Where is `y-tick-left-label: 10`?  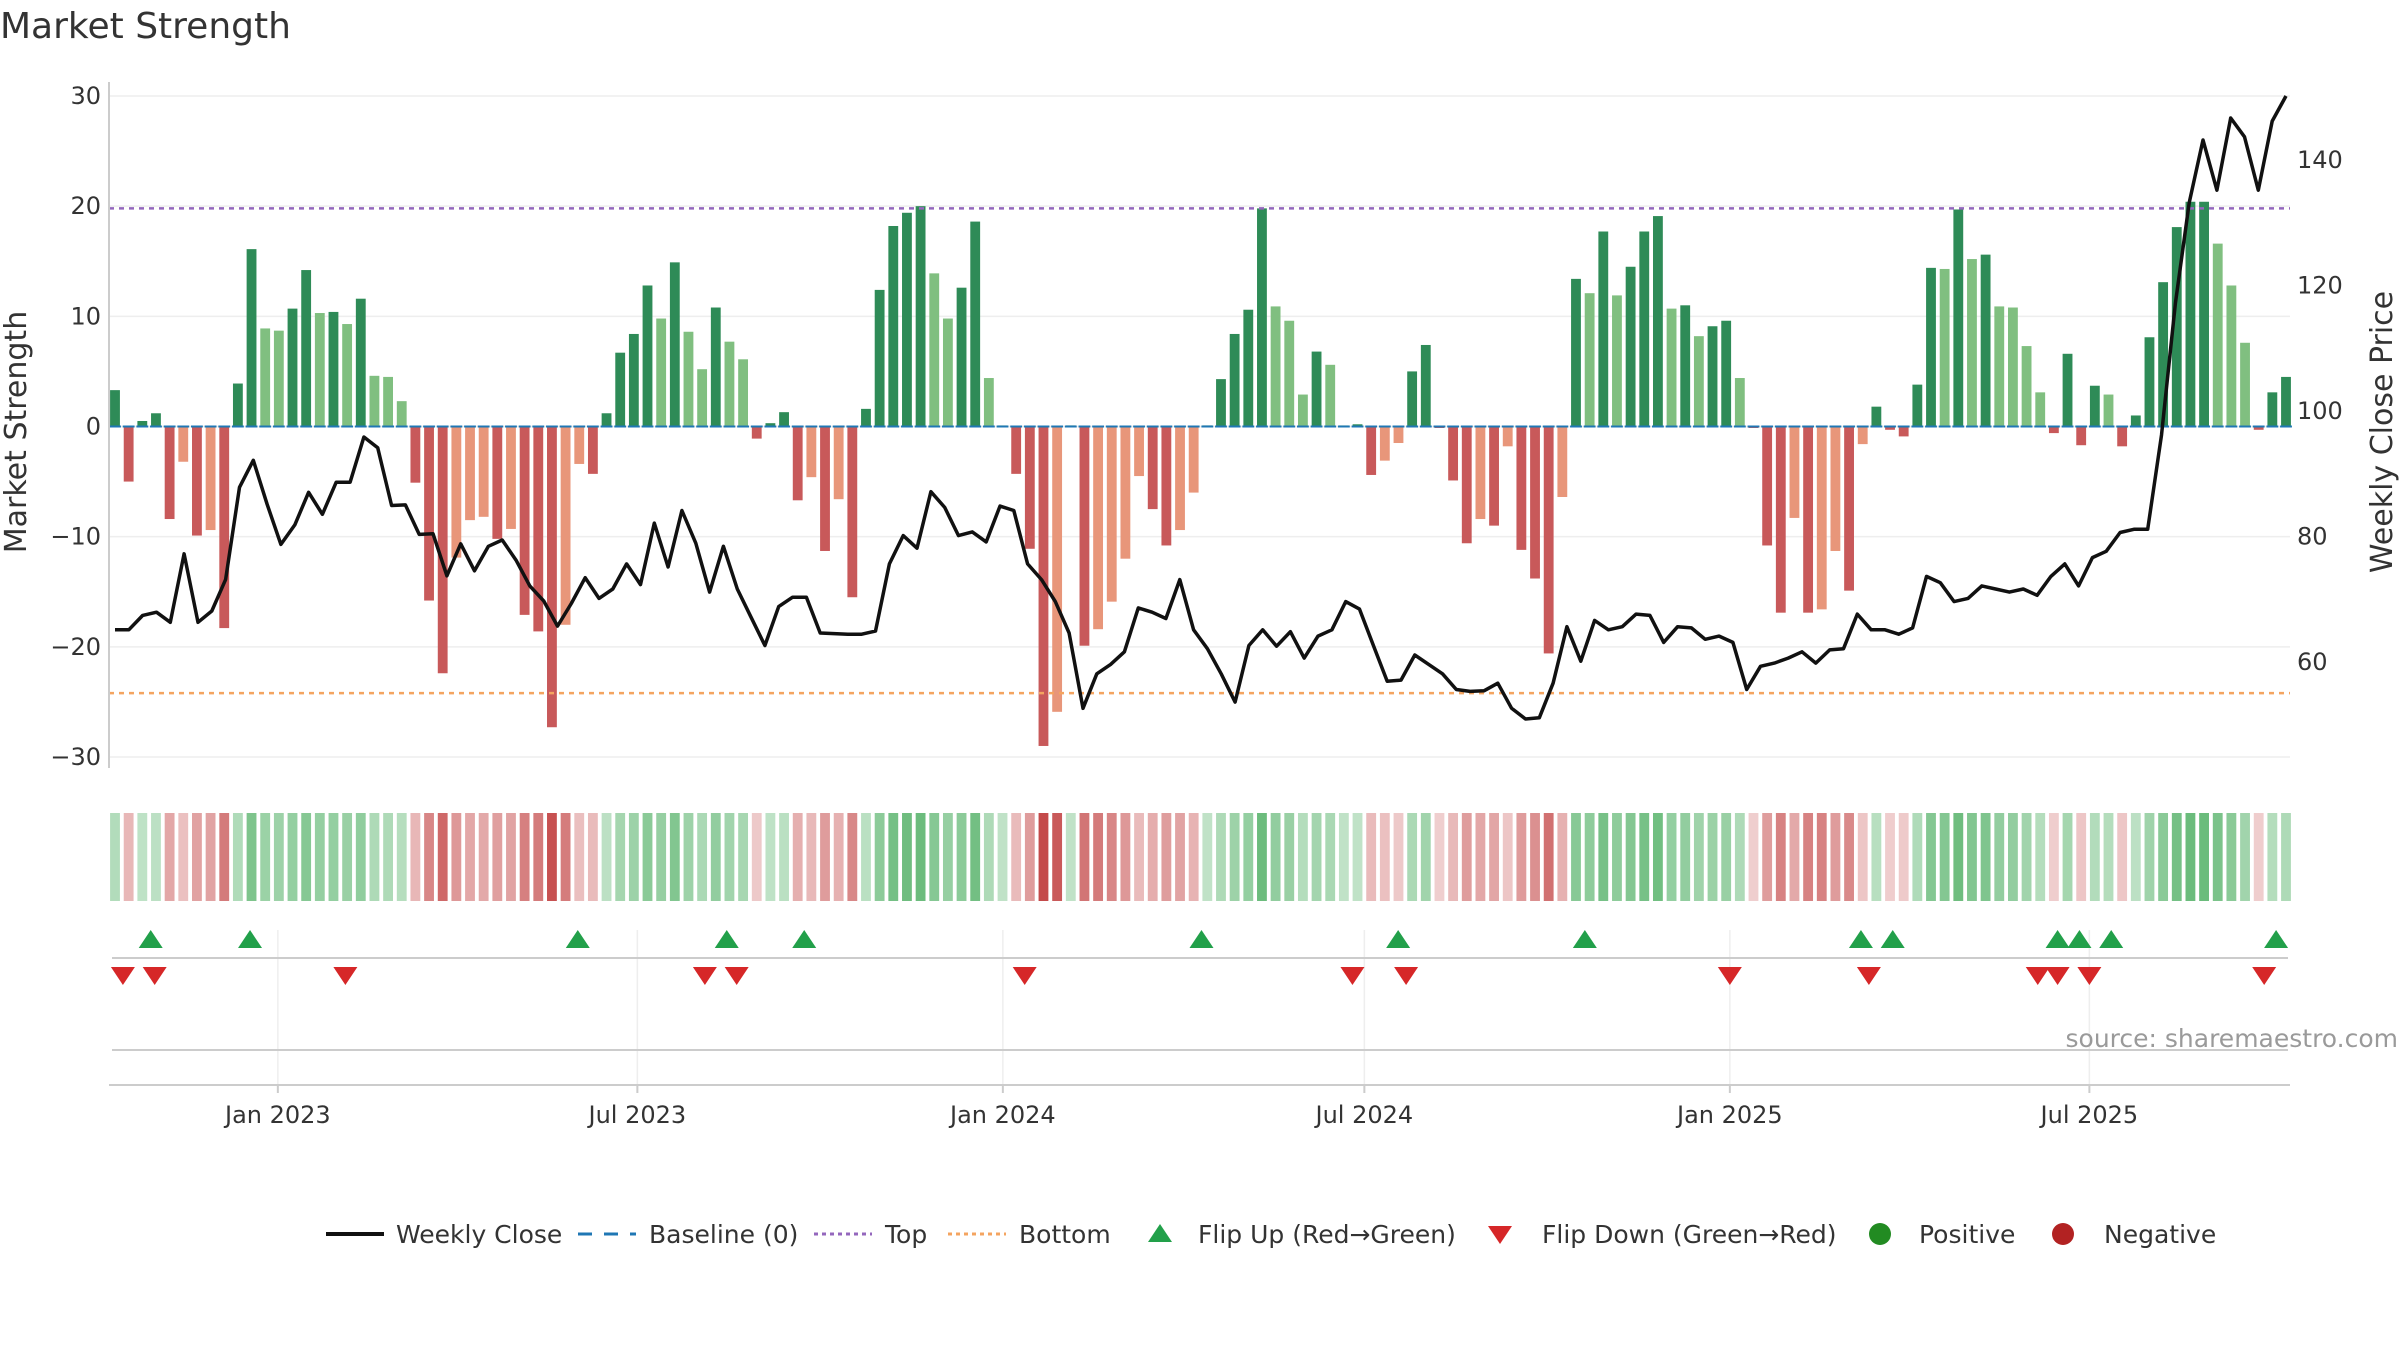
y-tick-left-label: 10 is located at coordinates (85, 316).